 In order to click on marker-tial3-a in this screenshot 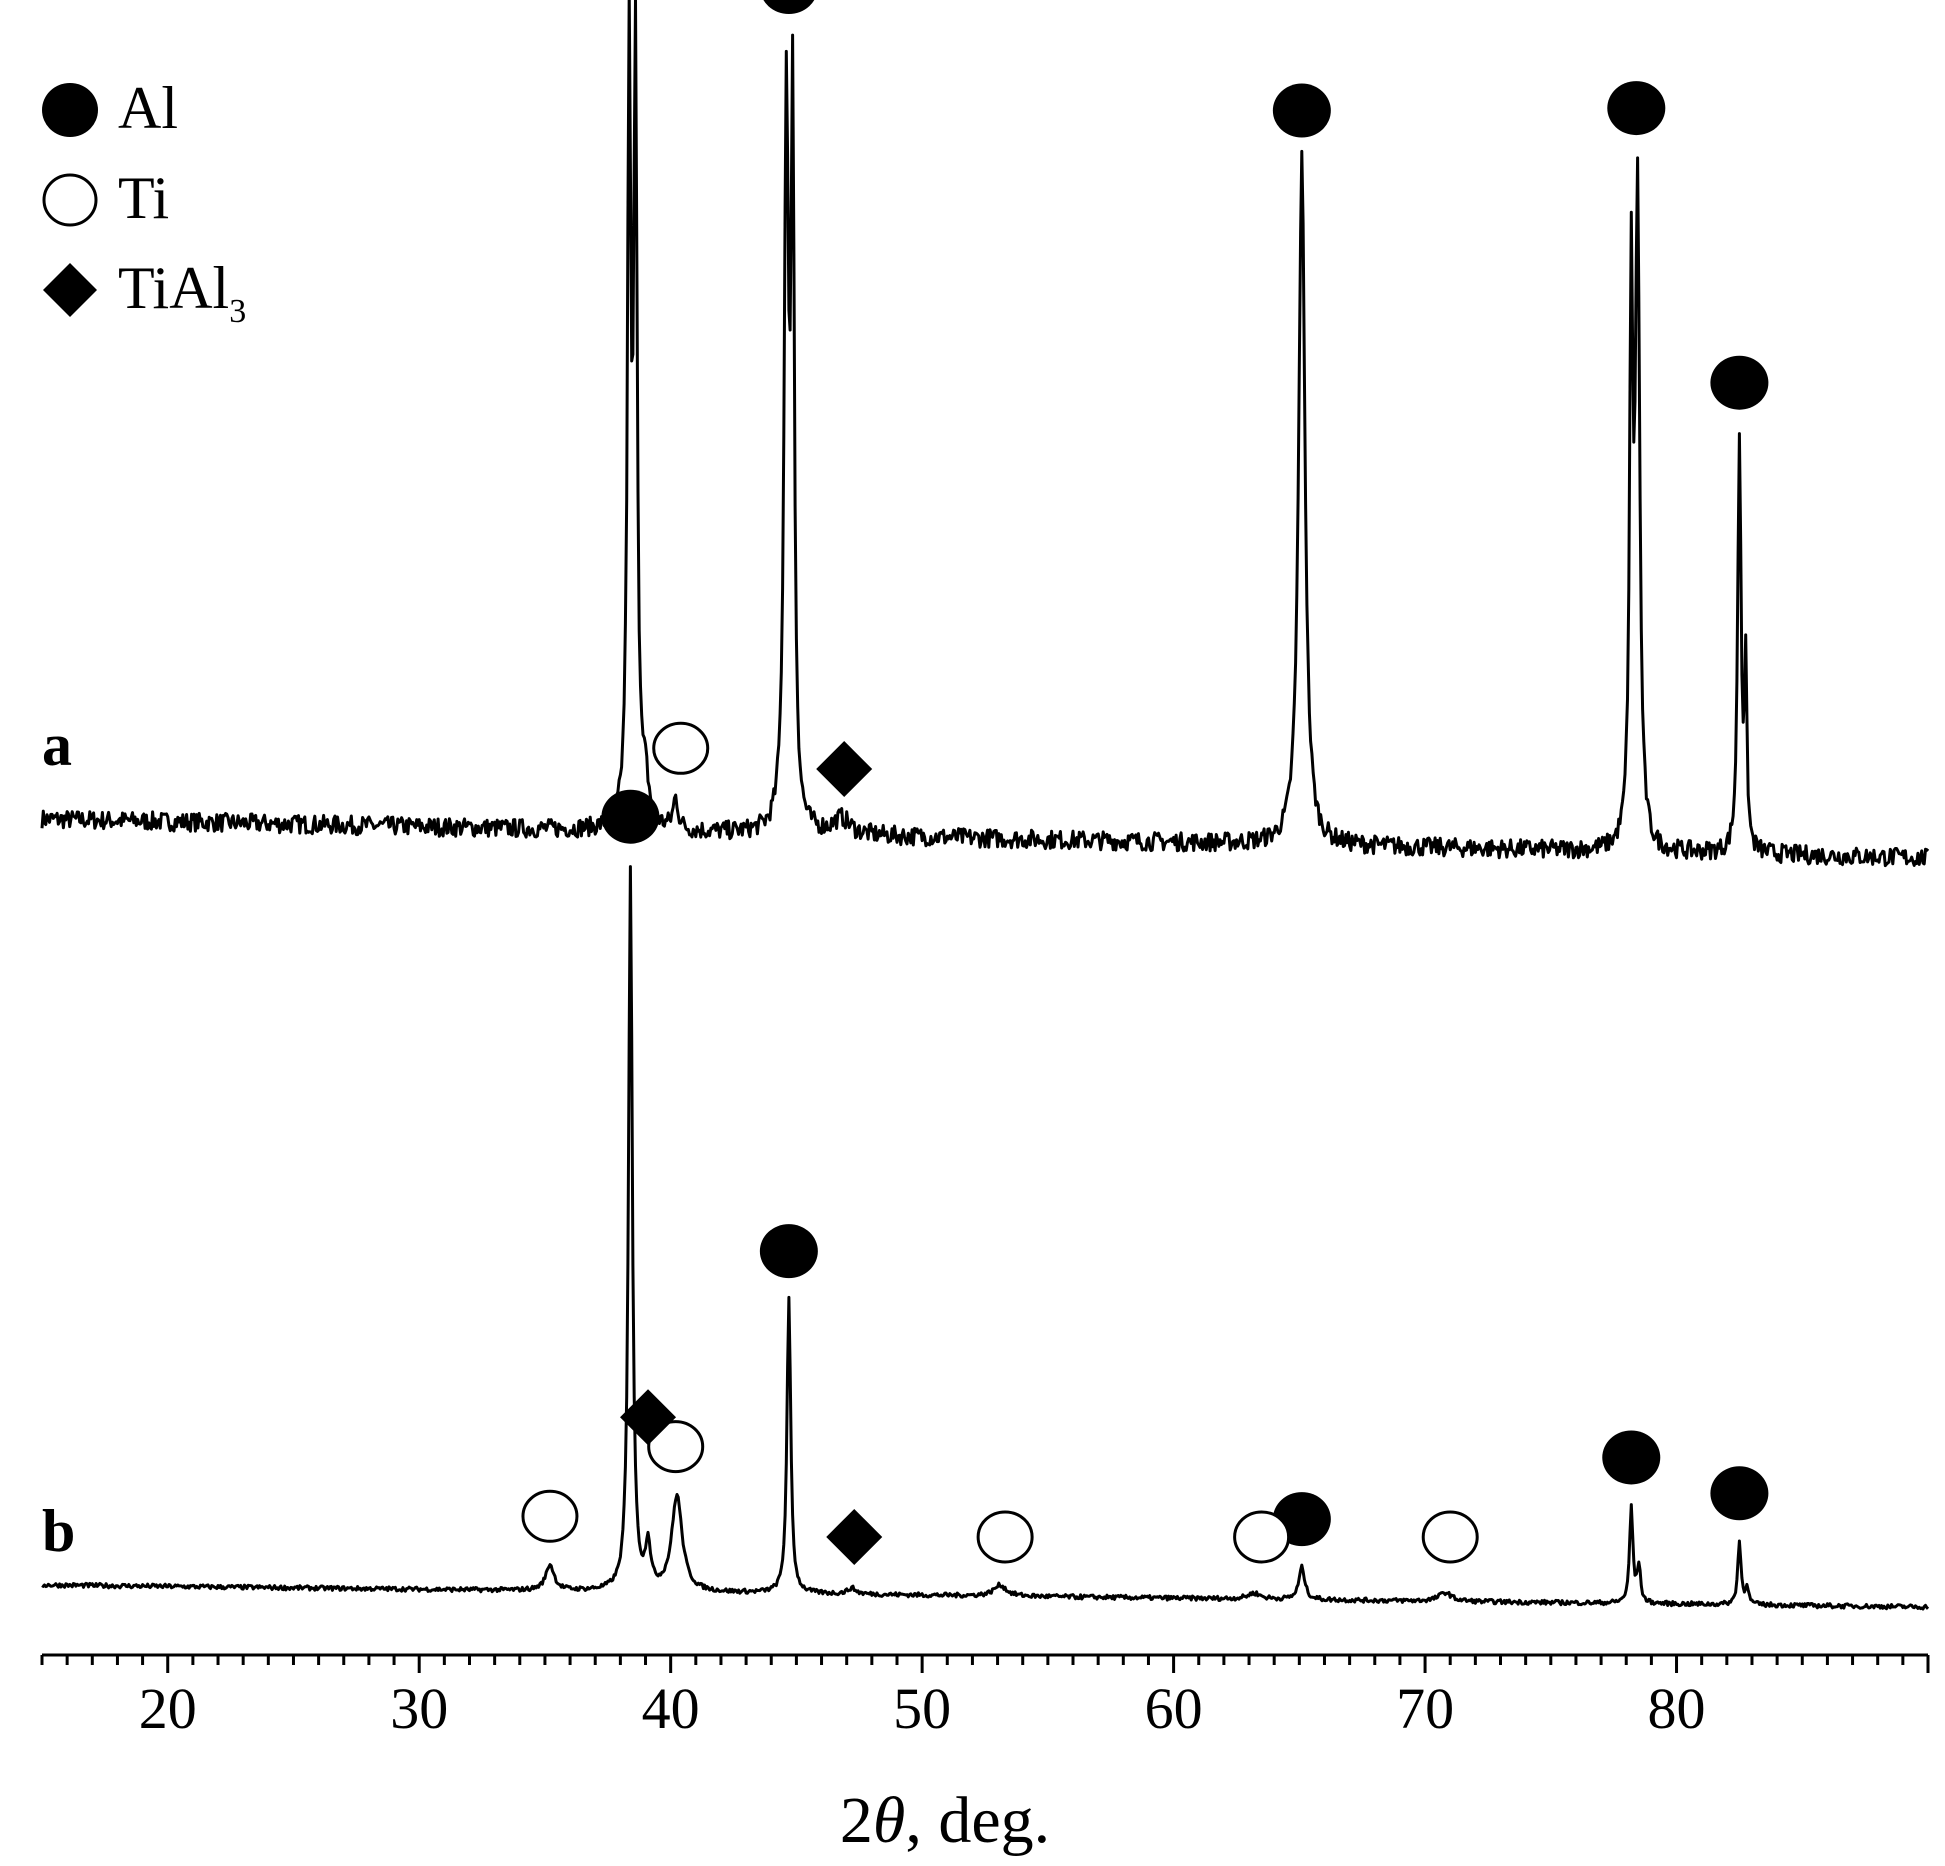, I will do `click(844, 769)`.